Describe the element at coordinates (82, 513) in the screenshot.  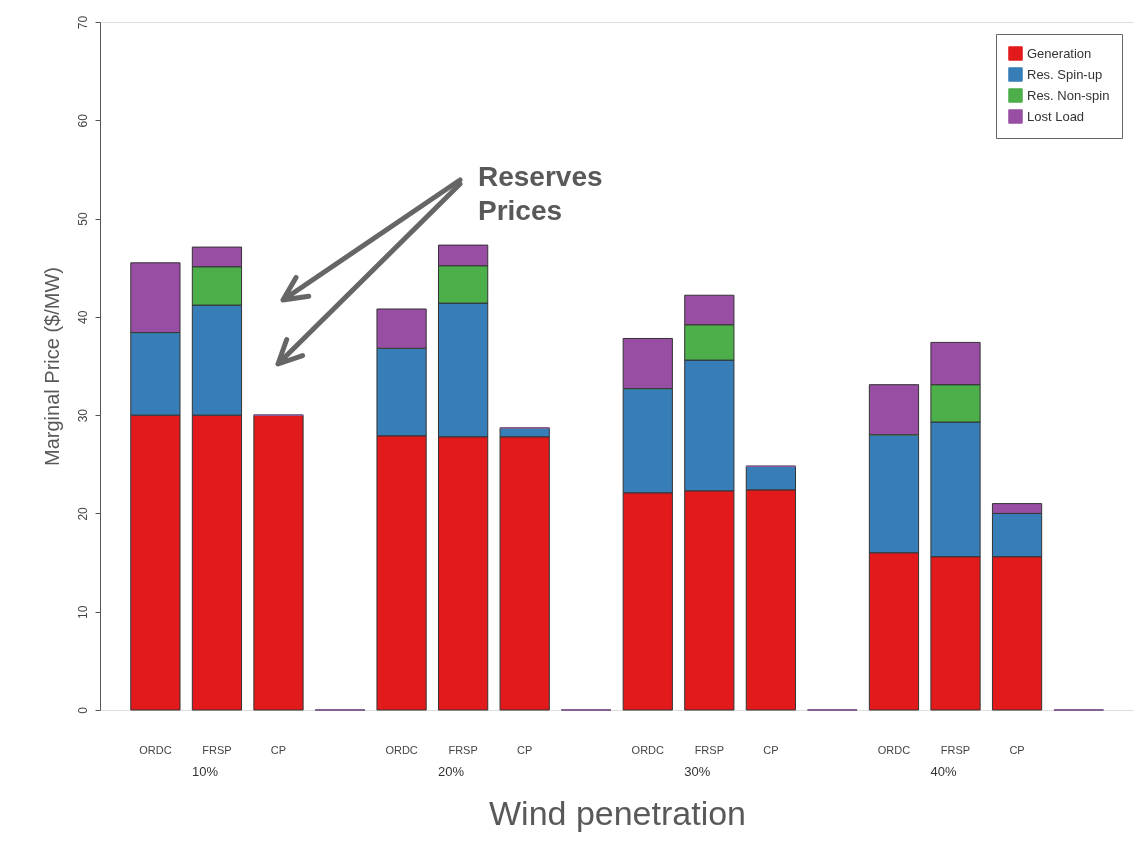
I see `y-tick-label: 20` at that location.